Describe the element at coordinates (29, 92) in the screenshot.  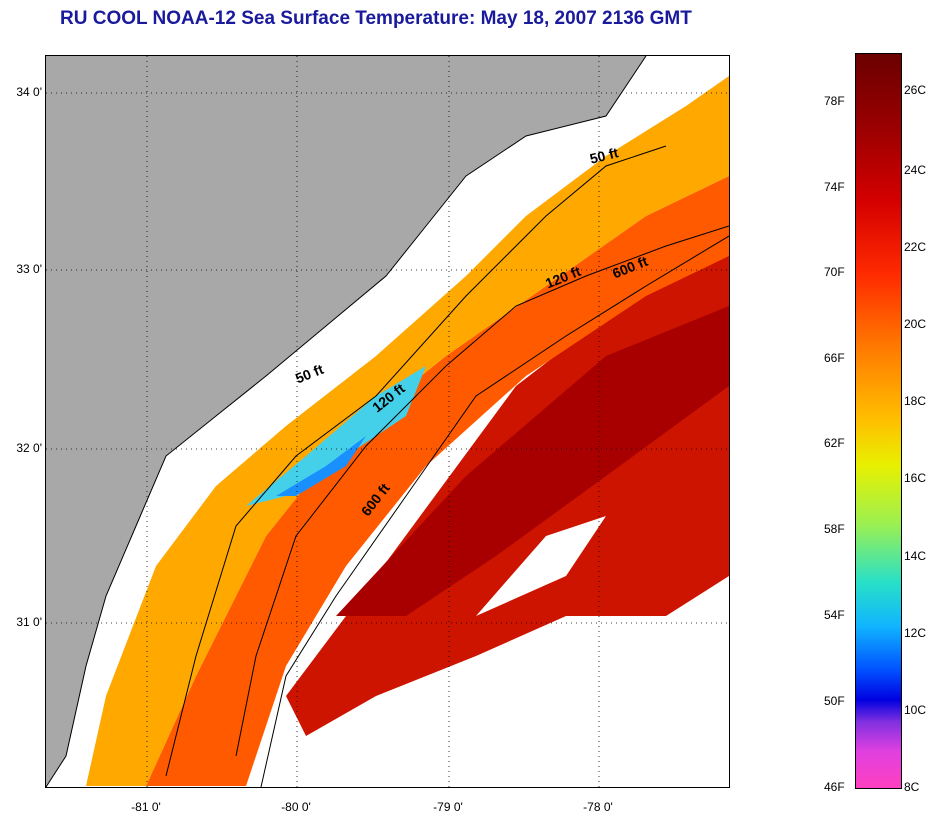
I see `lat-label-34: 34 0'` at that location.